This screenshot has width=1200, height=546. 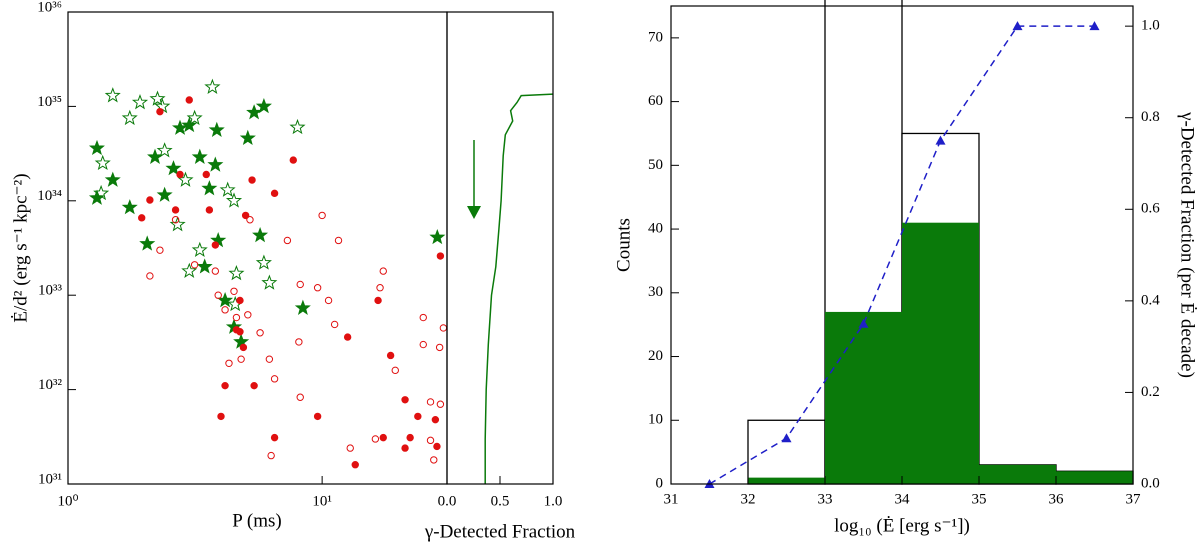 What do you see at coordinates (1134, 499) in the screenshot?
I see `x-tick-label: 37` at bounding box center [1134, 499].